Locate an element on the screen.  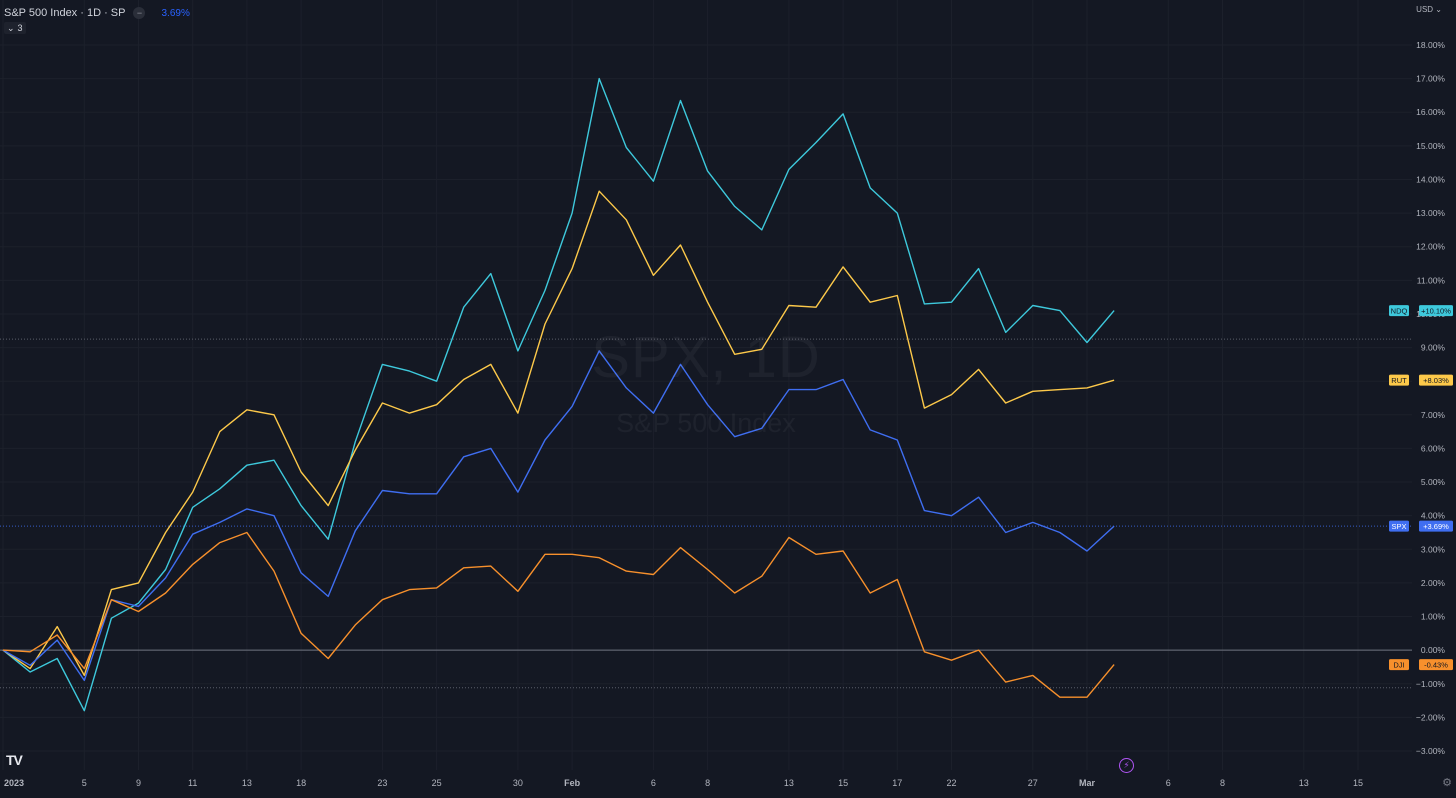
series-value-text: +10.10% is located at coordinates (1436, 311).